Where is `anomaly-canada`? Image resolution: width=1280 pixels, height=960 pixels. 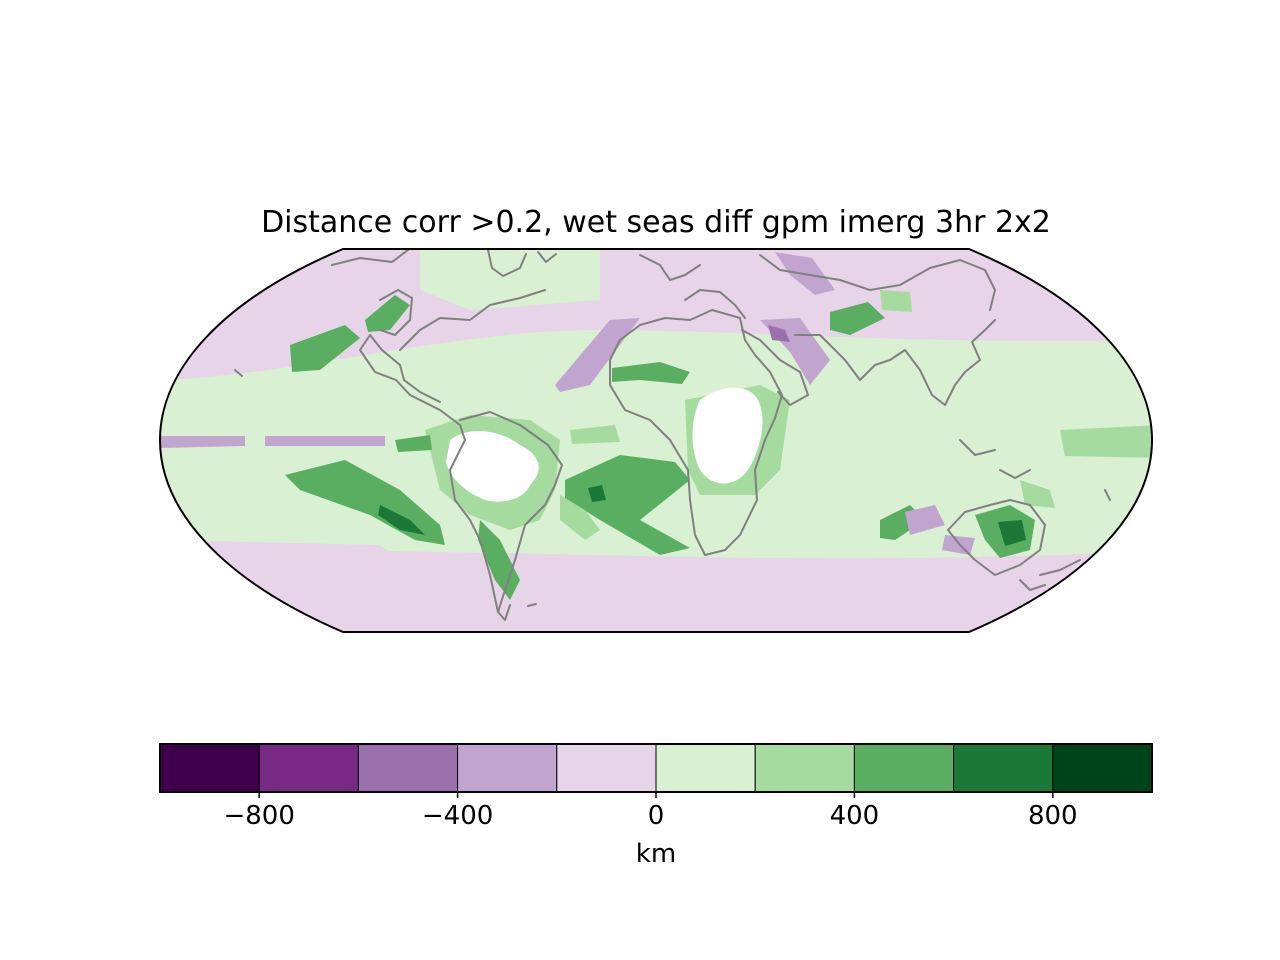 anomaly-canada is located at coordinates (387, 313).